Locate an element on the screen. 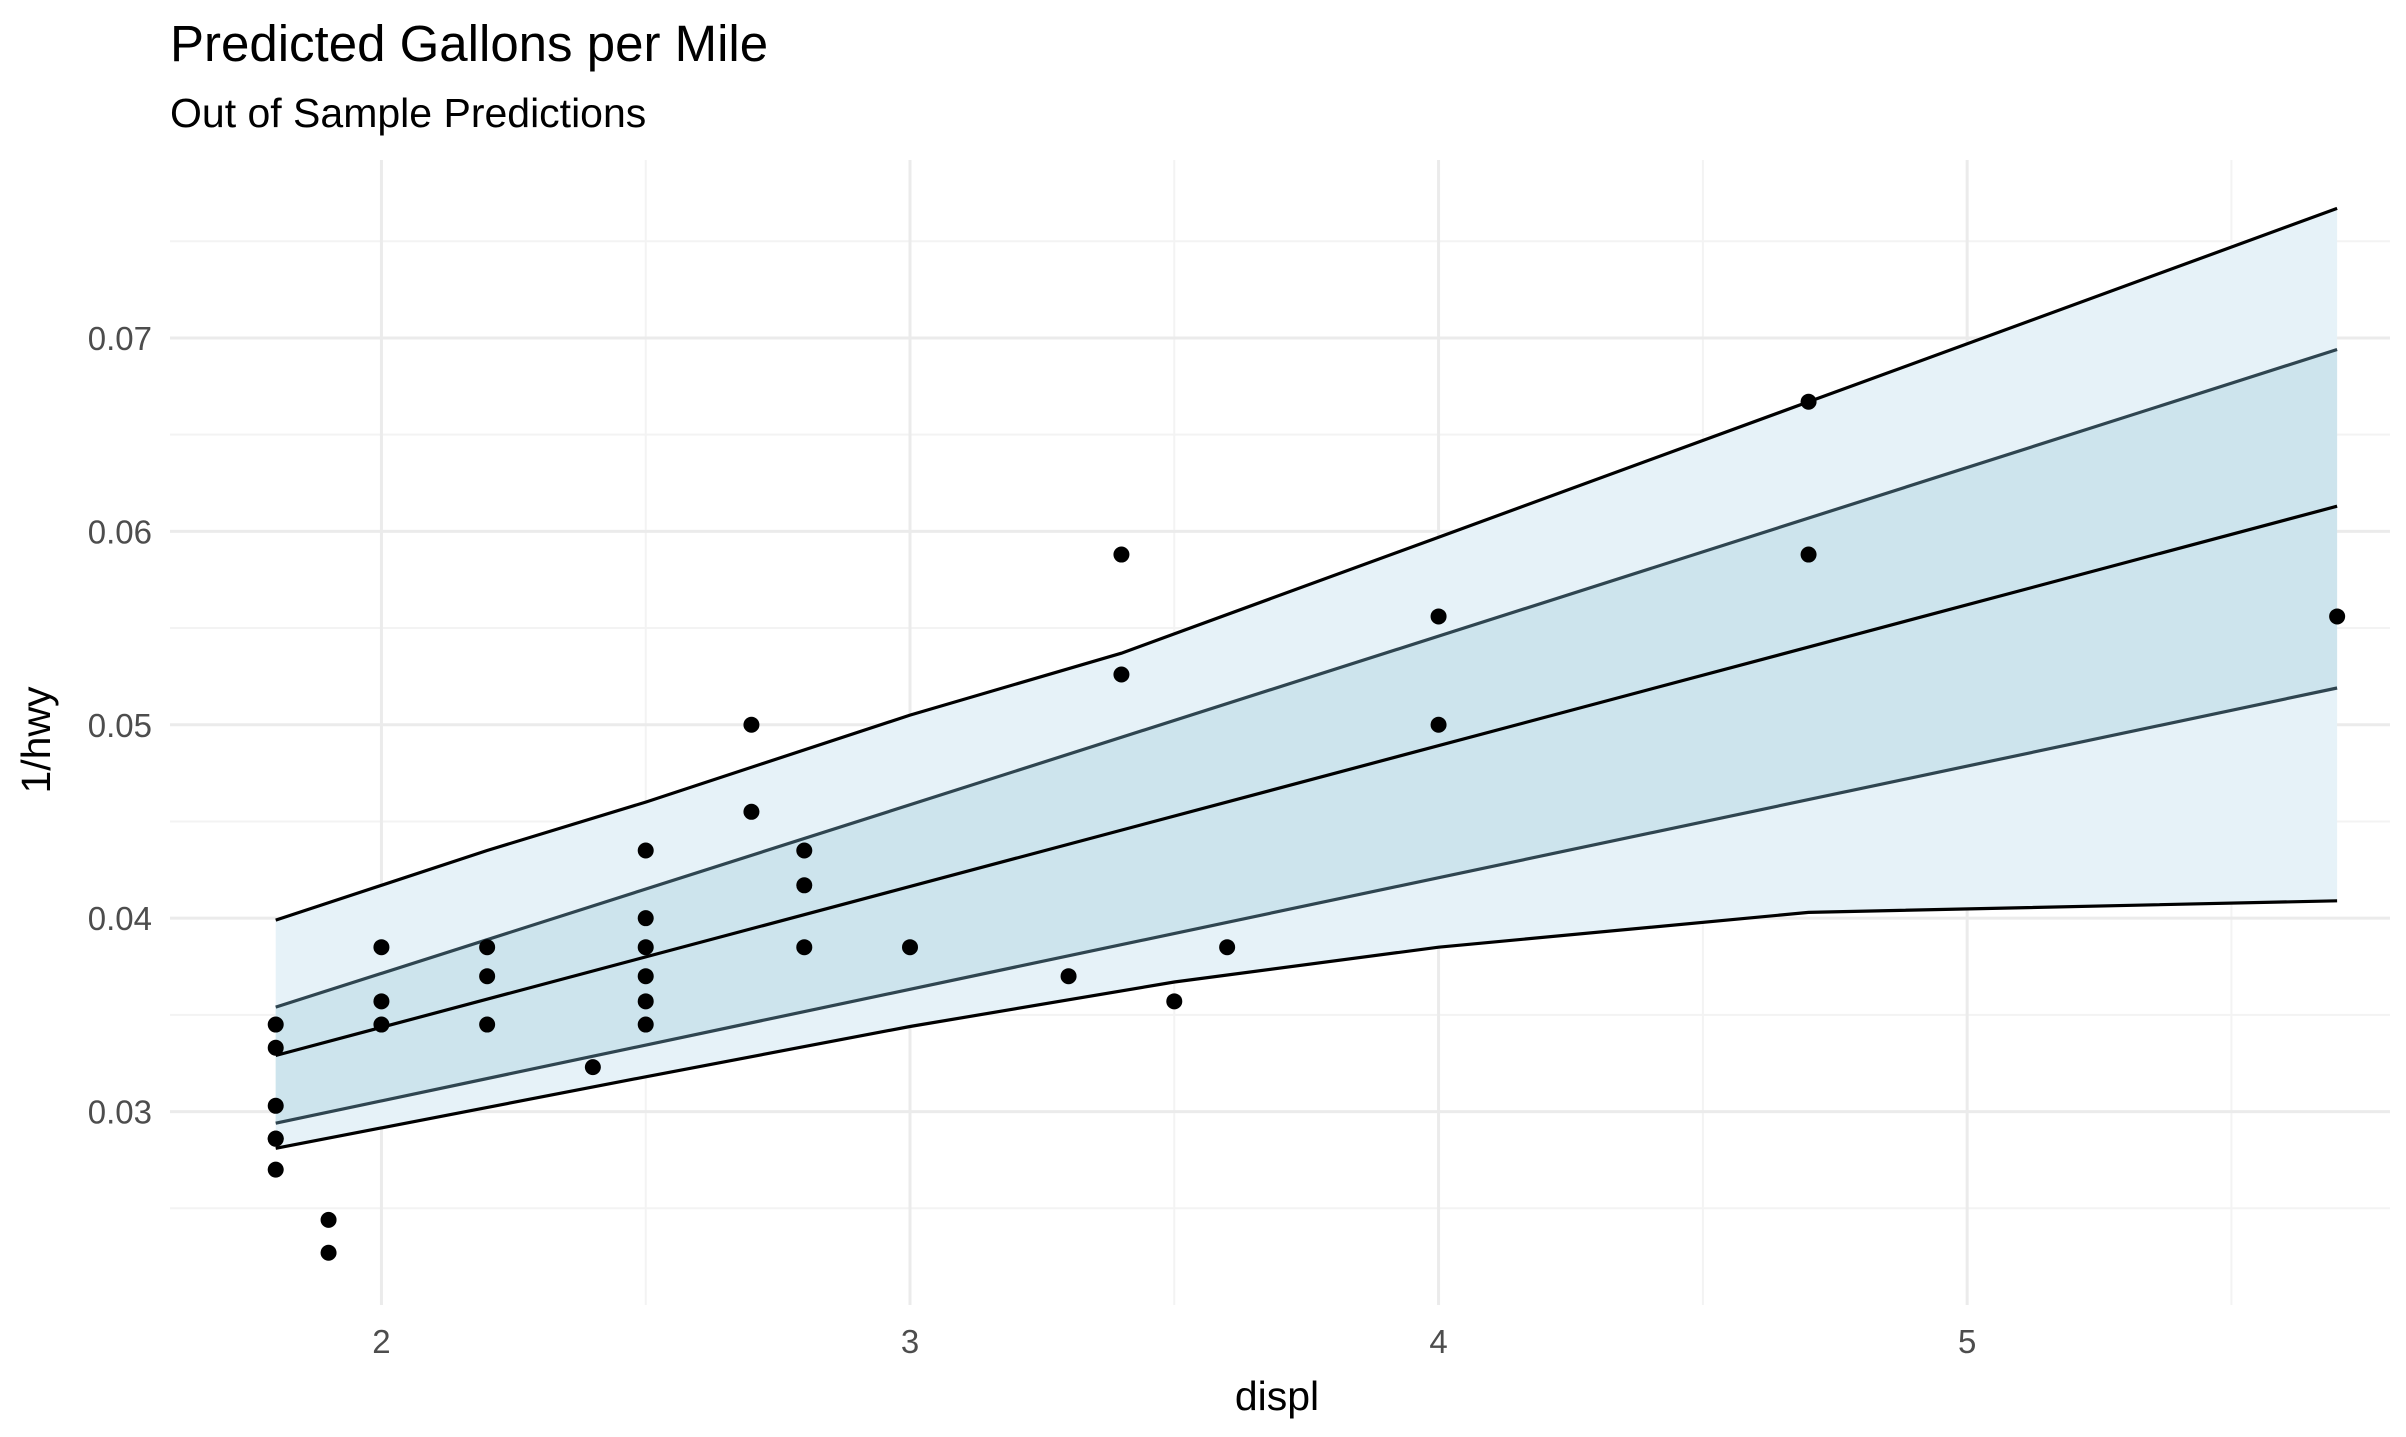  chart-subtitle: Out of Sample Predictions is located at coordinates (408, 113).